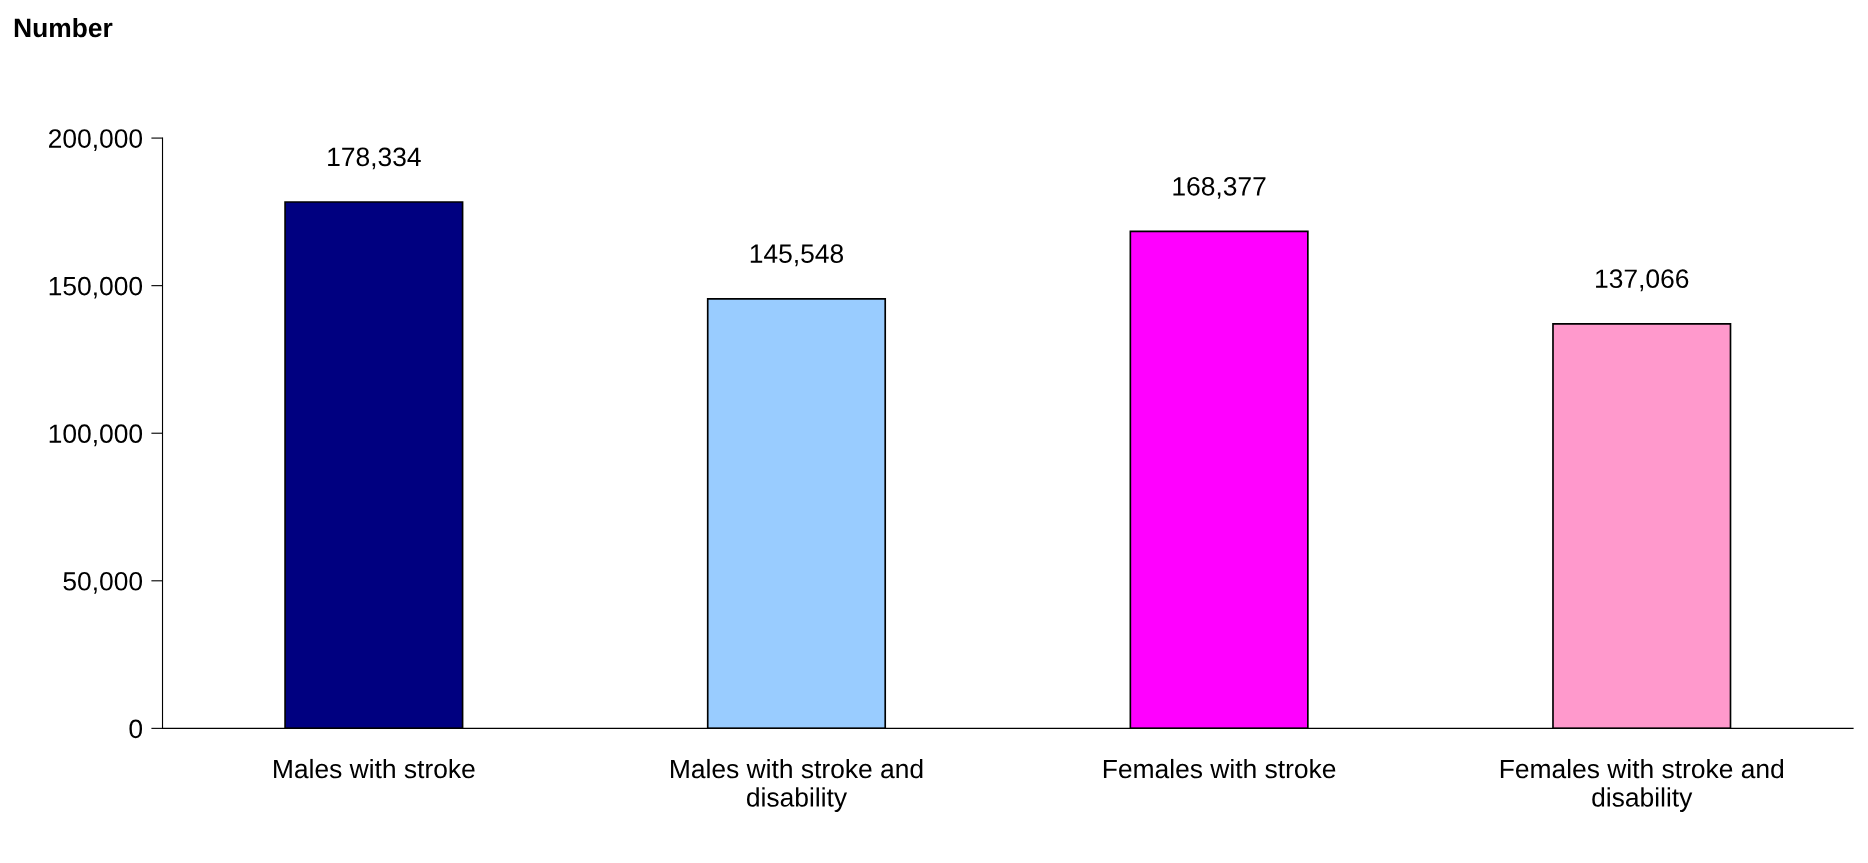 The height and width of the screenshot is (863, 1868). What do you see at coordinates (136, 729) in the screenshot?
I see `y-tick-label: 0` at bounding box center [136, 729].